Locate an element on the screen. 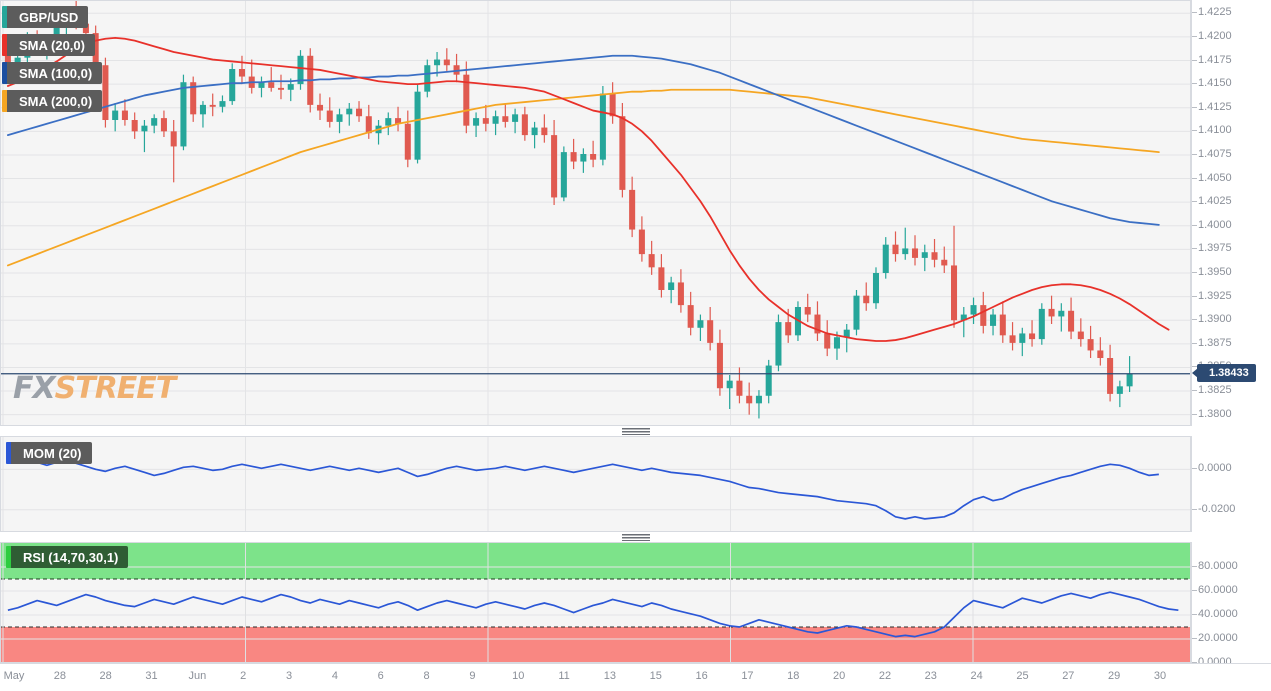 This screenshot has height=691, width=1271. date-axis-tick: 27 is located at coordinates (1068, 676).